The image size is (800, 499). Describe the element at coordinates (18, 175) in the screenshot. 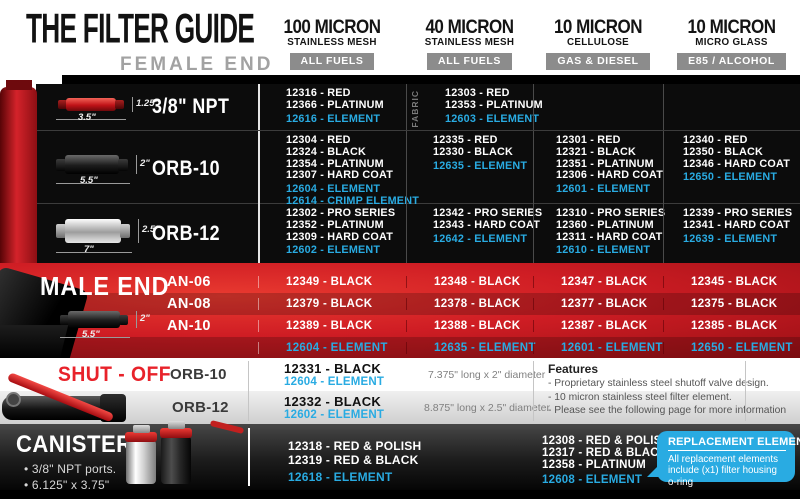

I see `red-filter-photo` at that location.